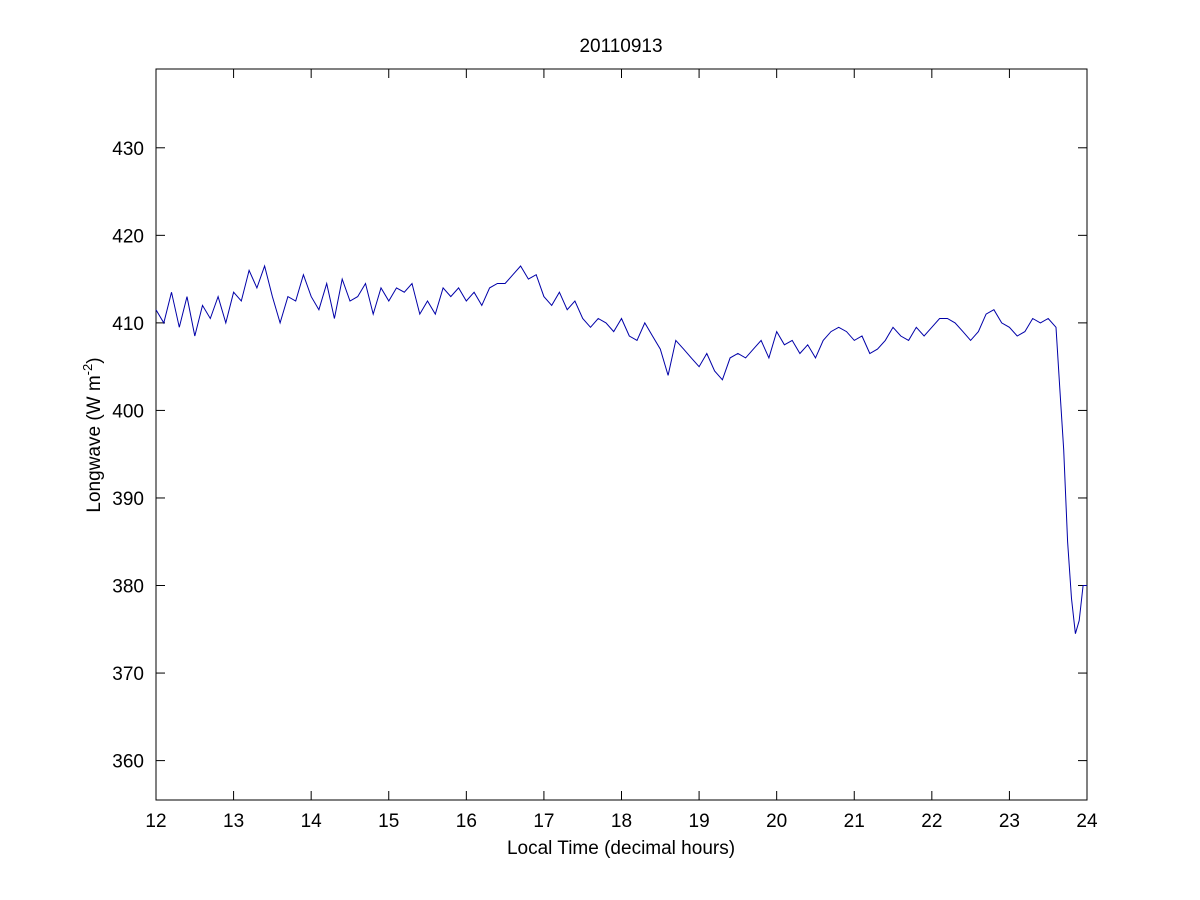  What do you see at coordinates (128, 236) in the screenshot?
I see `y-tick-label: 420` at bounding box center [128, 236].